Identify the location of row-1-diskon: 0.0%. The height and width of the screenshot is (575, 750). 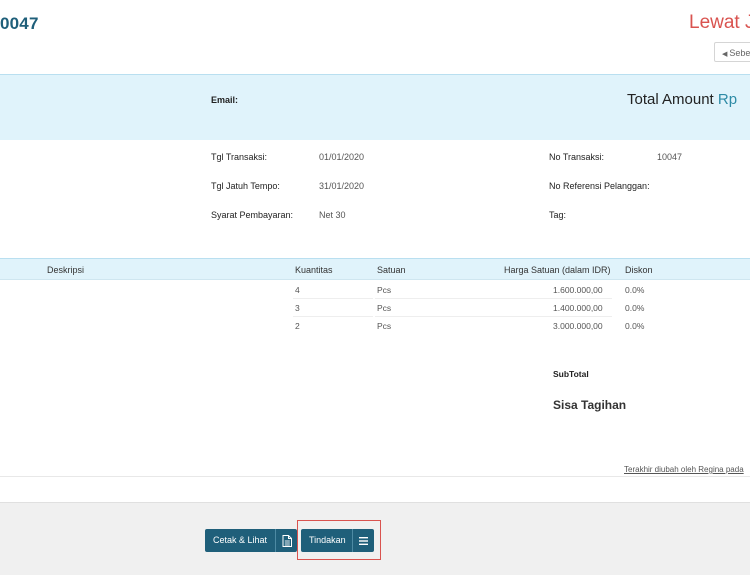
(635, 290).